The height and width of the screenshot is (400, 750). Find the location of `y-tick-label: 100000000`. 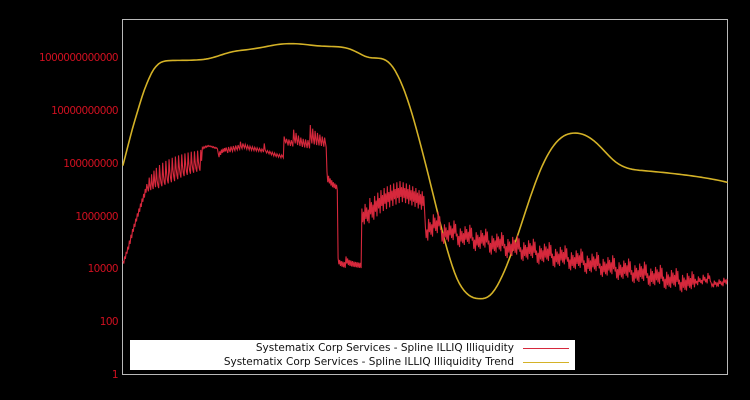

y-tick-label: 100000000 is located at coordinates (90, 163).